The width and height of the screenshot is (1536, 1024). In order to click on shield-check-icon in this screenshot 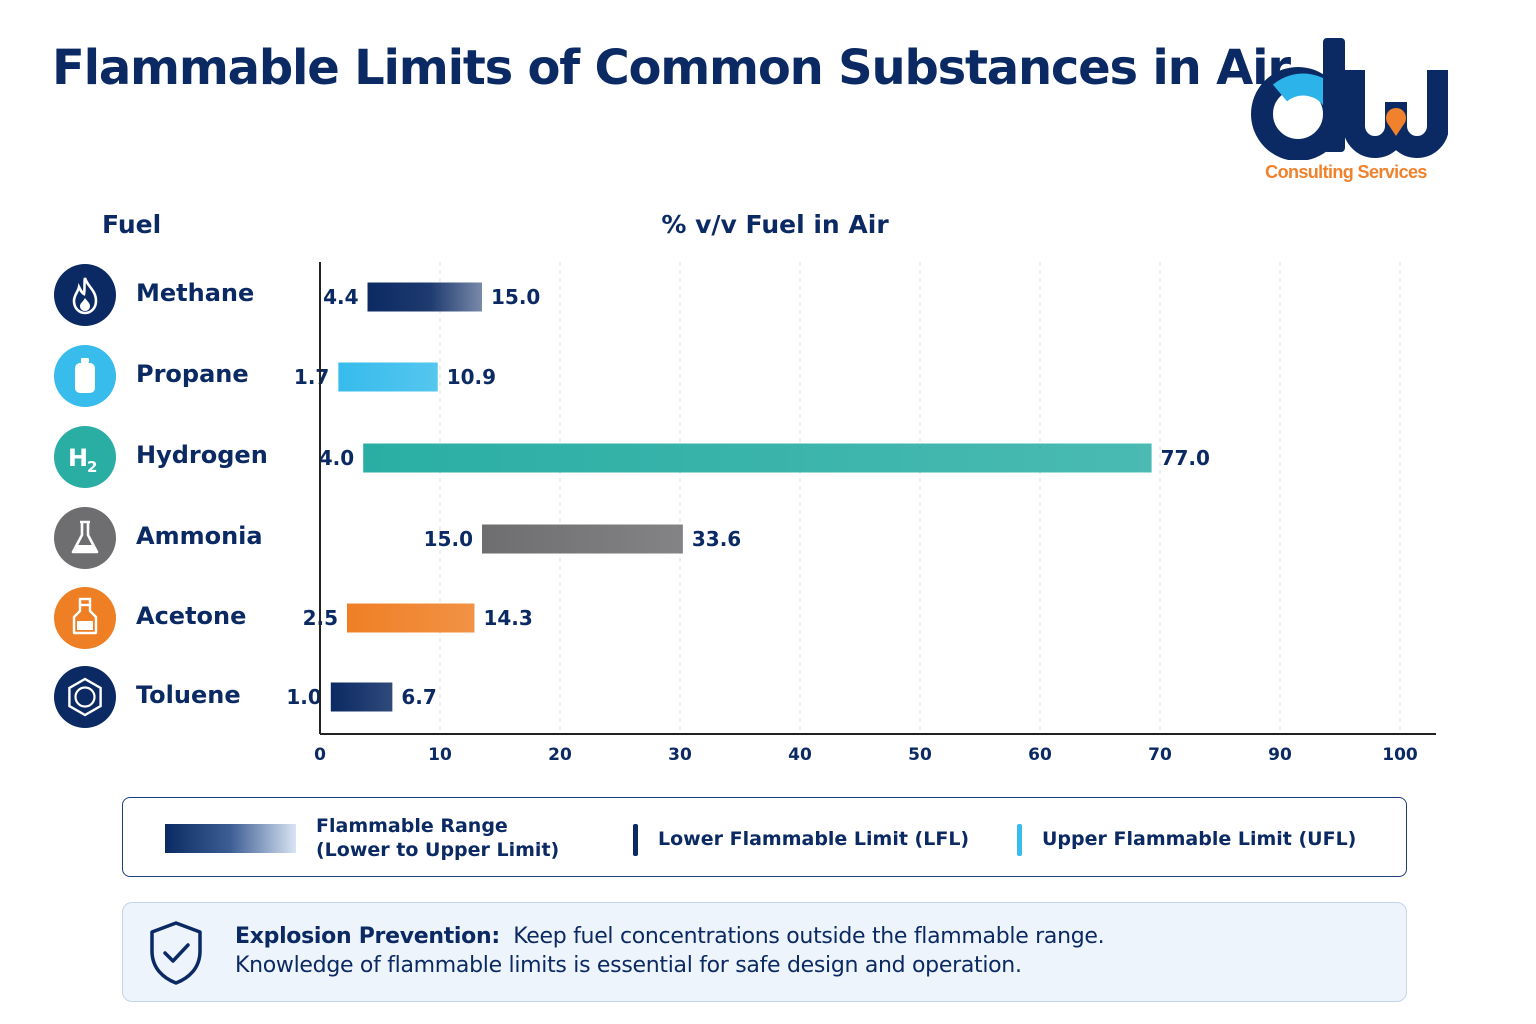, I will do `click(176, 953)`.